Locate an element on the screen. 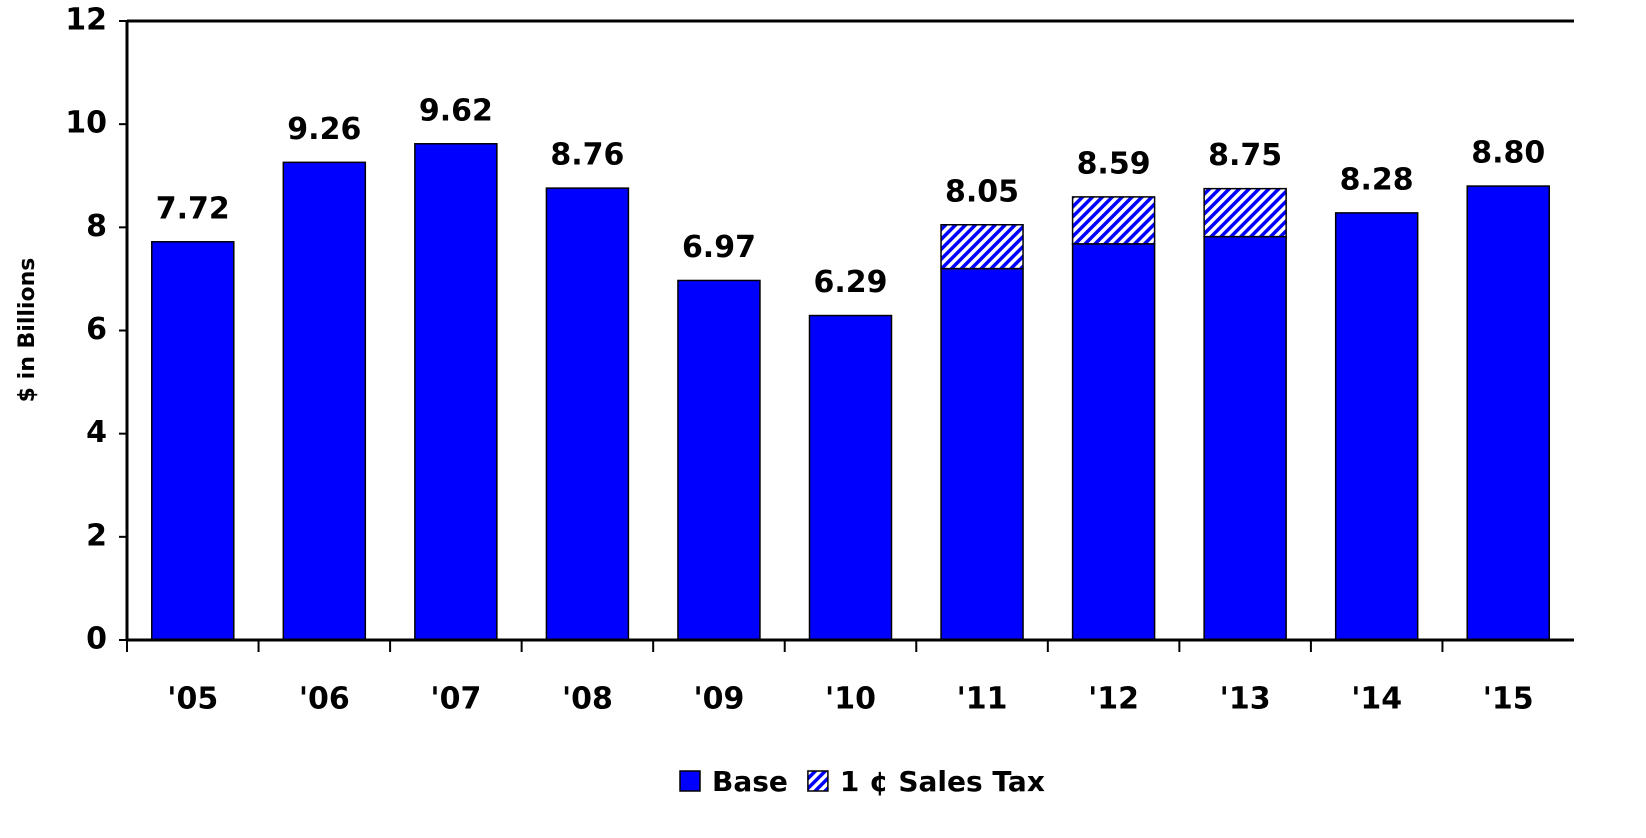  x-tick-label: '12 is located at coordinates (1113, 699).